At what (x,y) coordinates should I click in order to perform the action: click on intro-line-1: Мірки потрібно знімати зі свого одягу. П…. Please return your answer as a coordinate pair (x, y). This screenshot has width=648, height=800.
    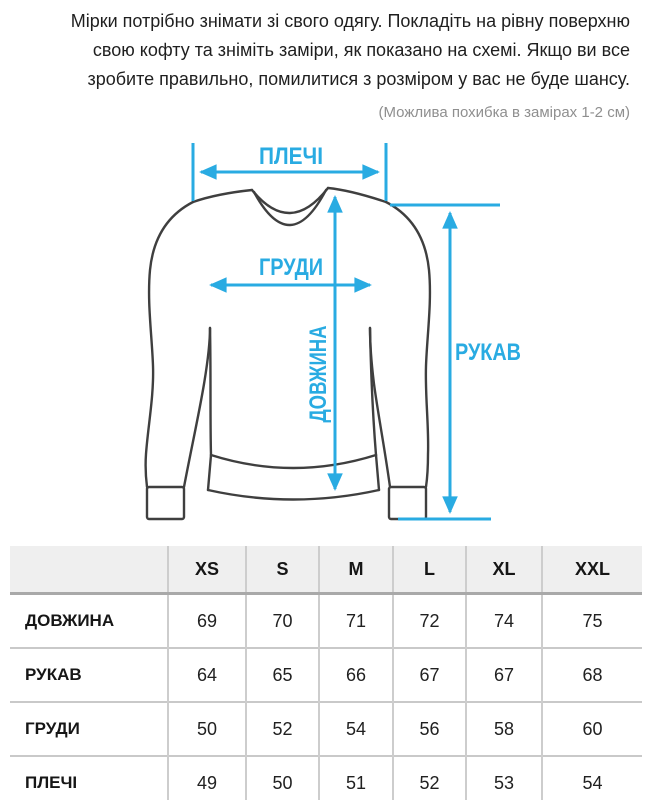
    Looking at the image, I should click on (350, 21).